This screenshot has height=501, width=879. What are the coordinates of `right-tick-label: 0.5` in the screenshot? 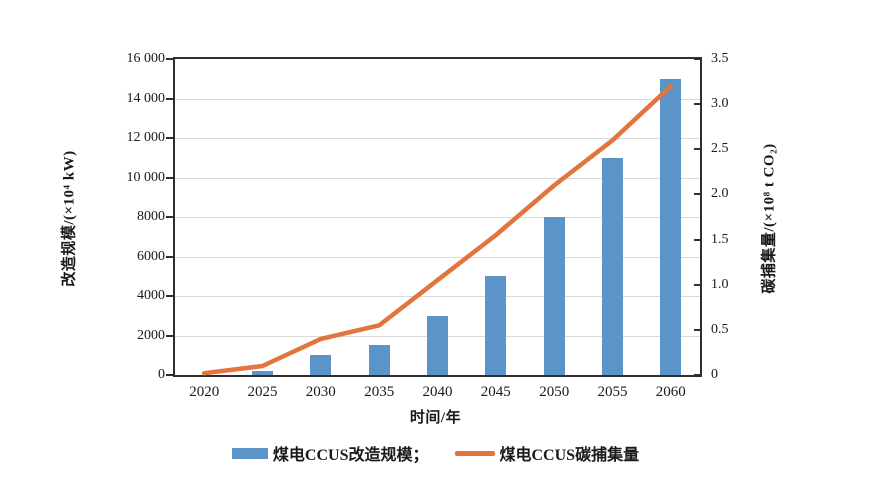 It's located at (720, 329).